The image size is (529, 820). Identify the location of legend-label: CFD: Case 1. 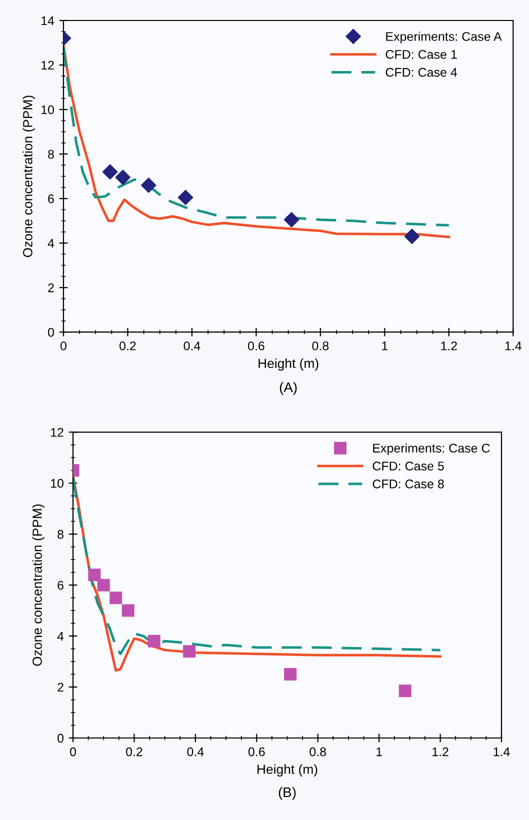
(421, 54).